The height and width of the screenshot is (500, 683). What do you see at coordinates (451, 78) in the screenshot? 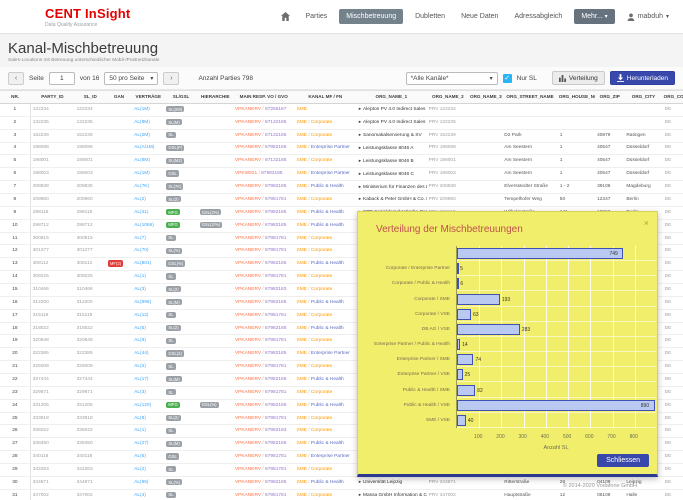
I see `channel-filter-select: *Alle Kanäle* ▾` at bounding box center [451, 78].